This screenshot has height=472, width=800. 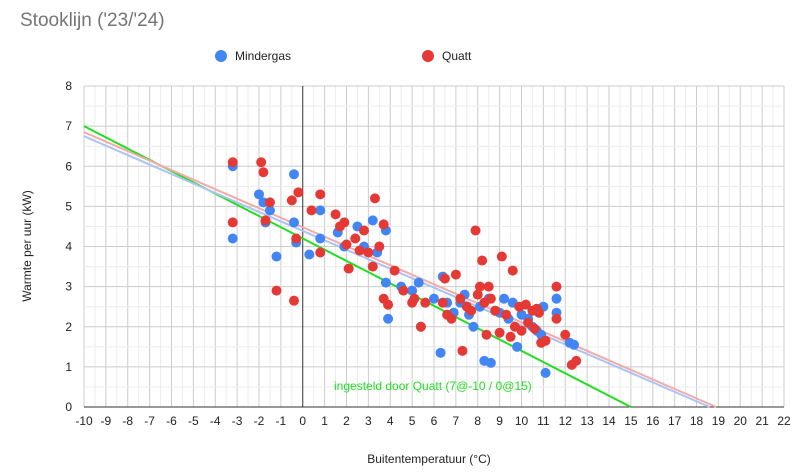 I want to click on x-tick-label: -10, so click(x=84, y=421).